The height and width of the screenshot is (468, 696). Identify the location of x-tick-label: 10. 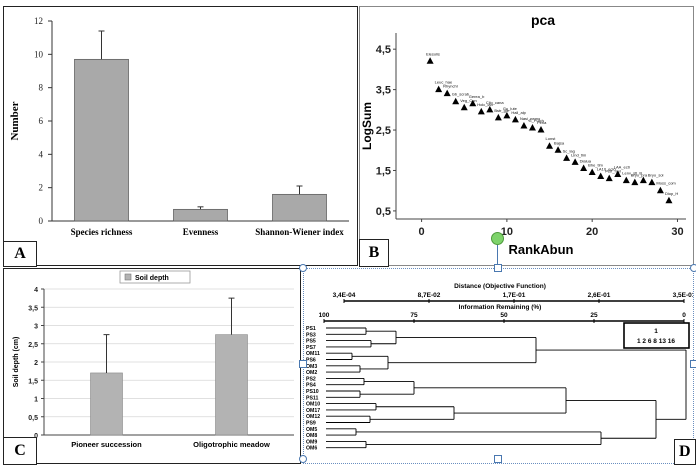
(507, 232).